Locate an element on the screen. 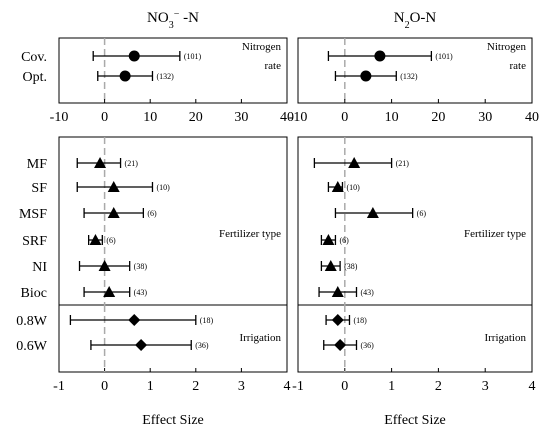 This screenshot has width=550, height=437. category-label: Bioc is located at coordinates (34, 293).